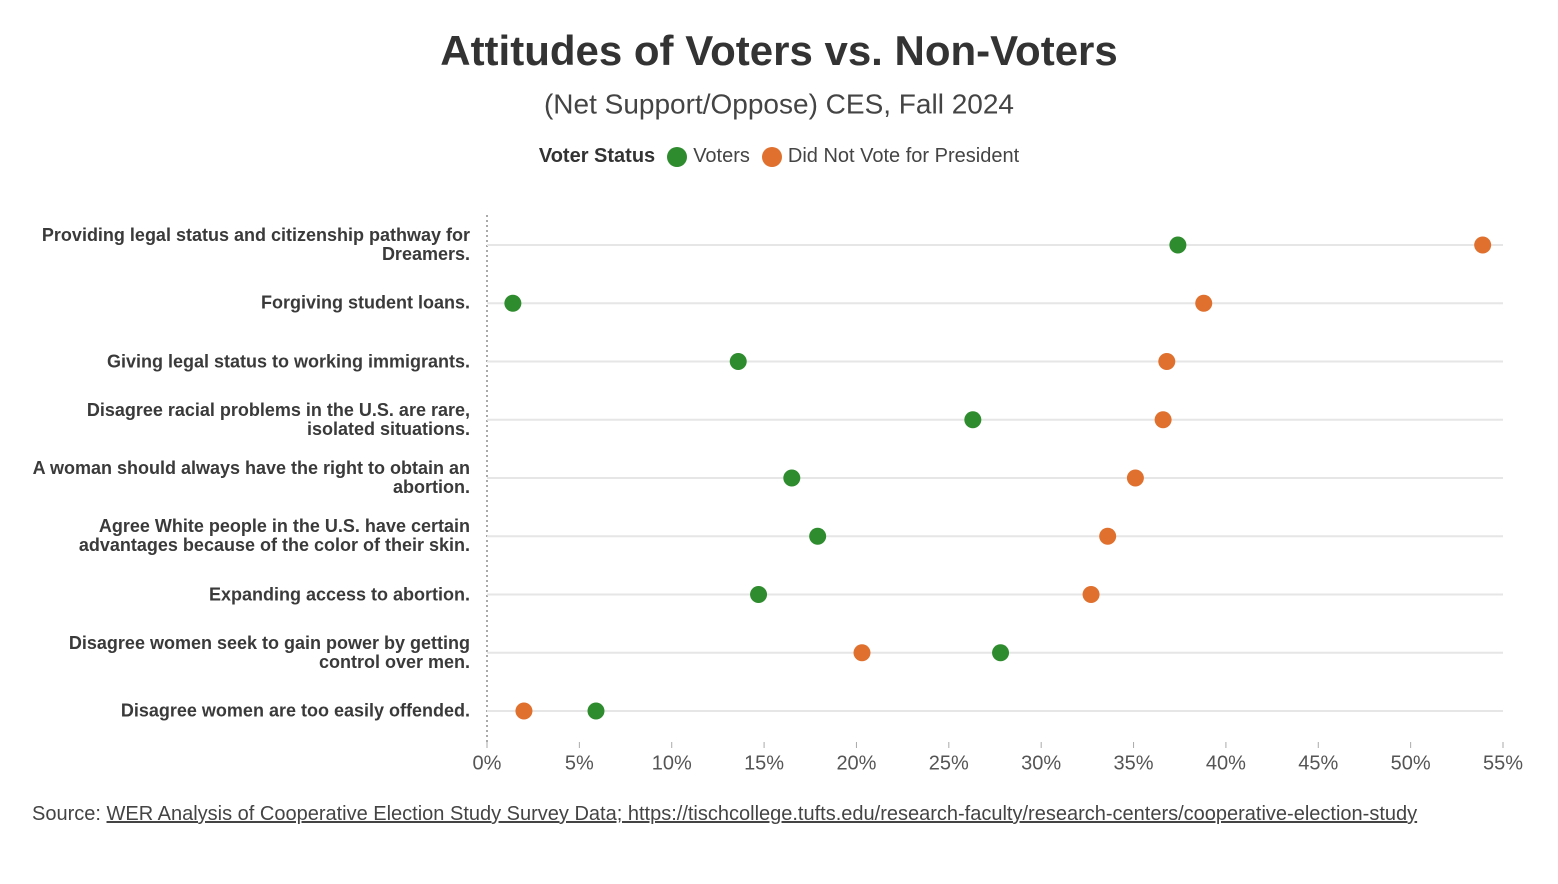 The image size is (1558, 884). I want to click on x-tick-label: 25%, so click(949, 763).